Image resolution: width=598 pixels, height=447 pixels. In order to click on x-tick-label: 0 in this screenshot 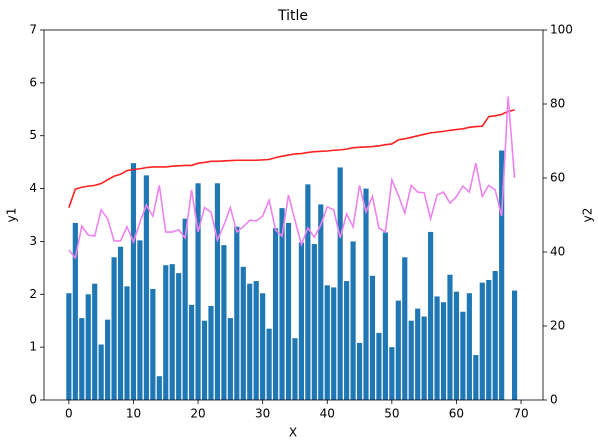, I will do `click(69, 414)`.